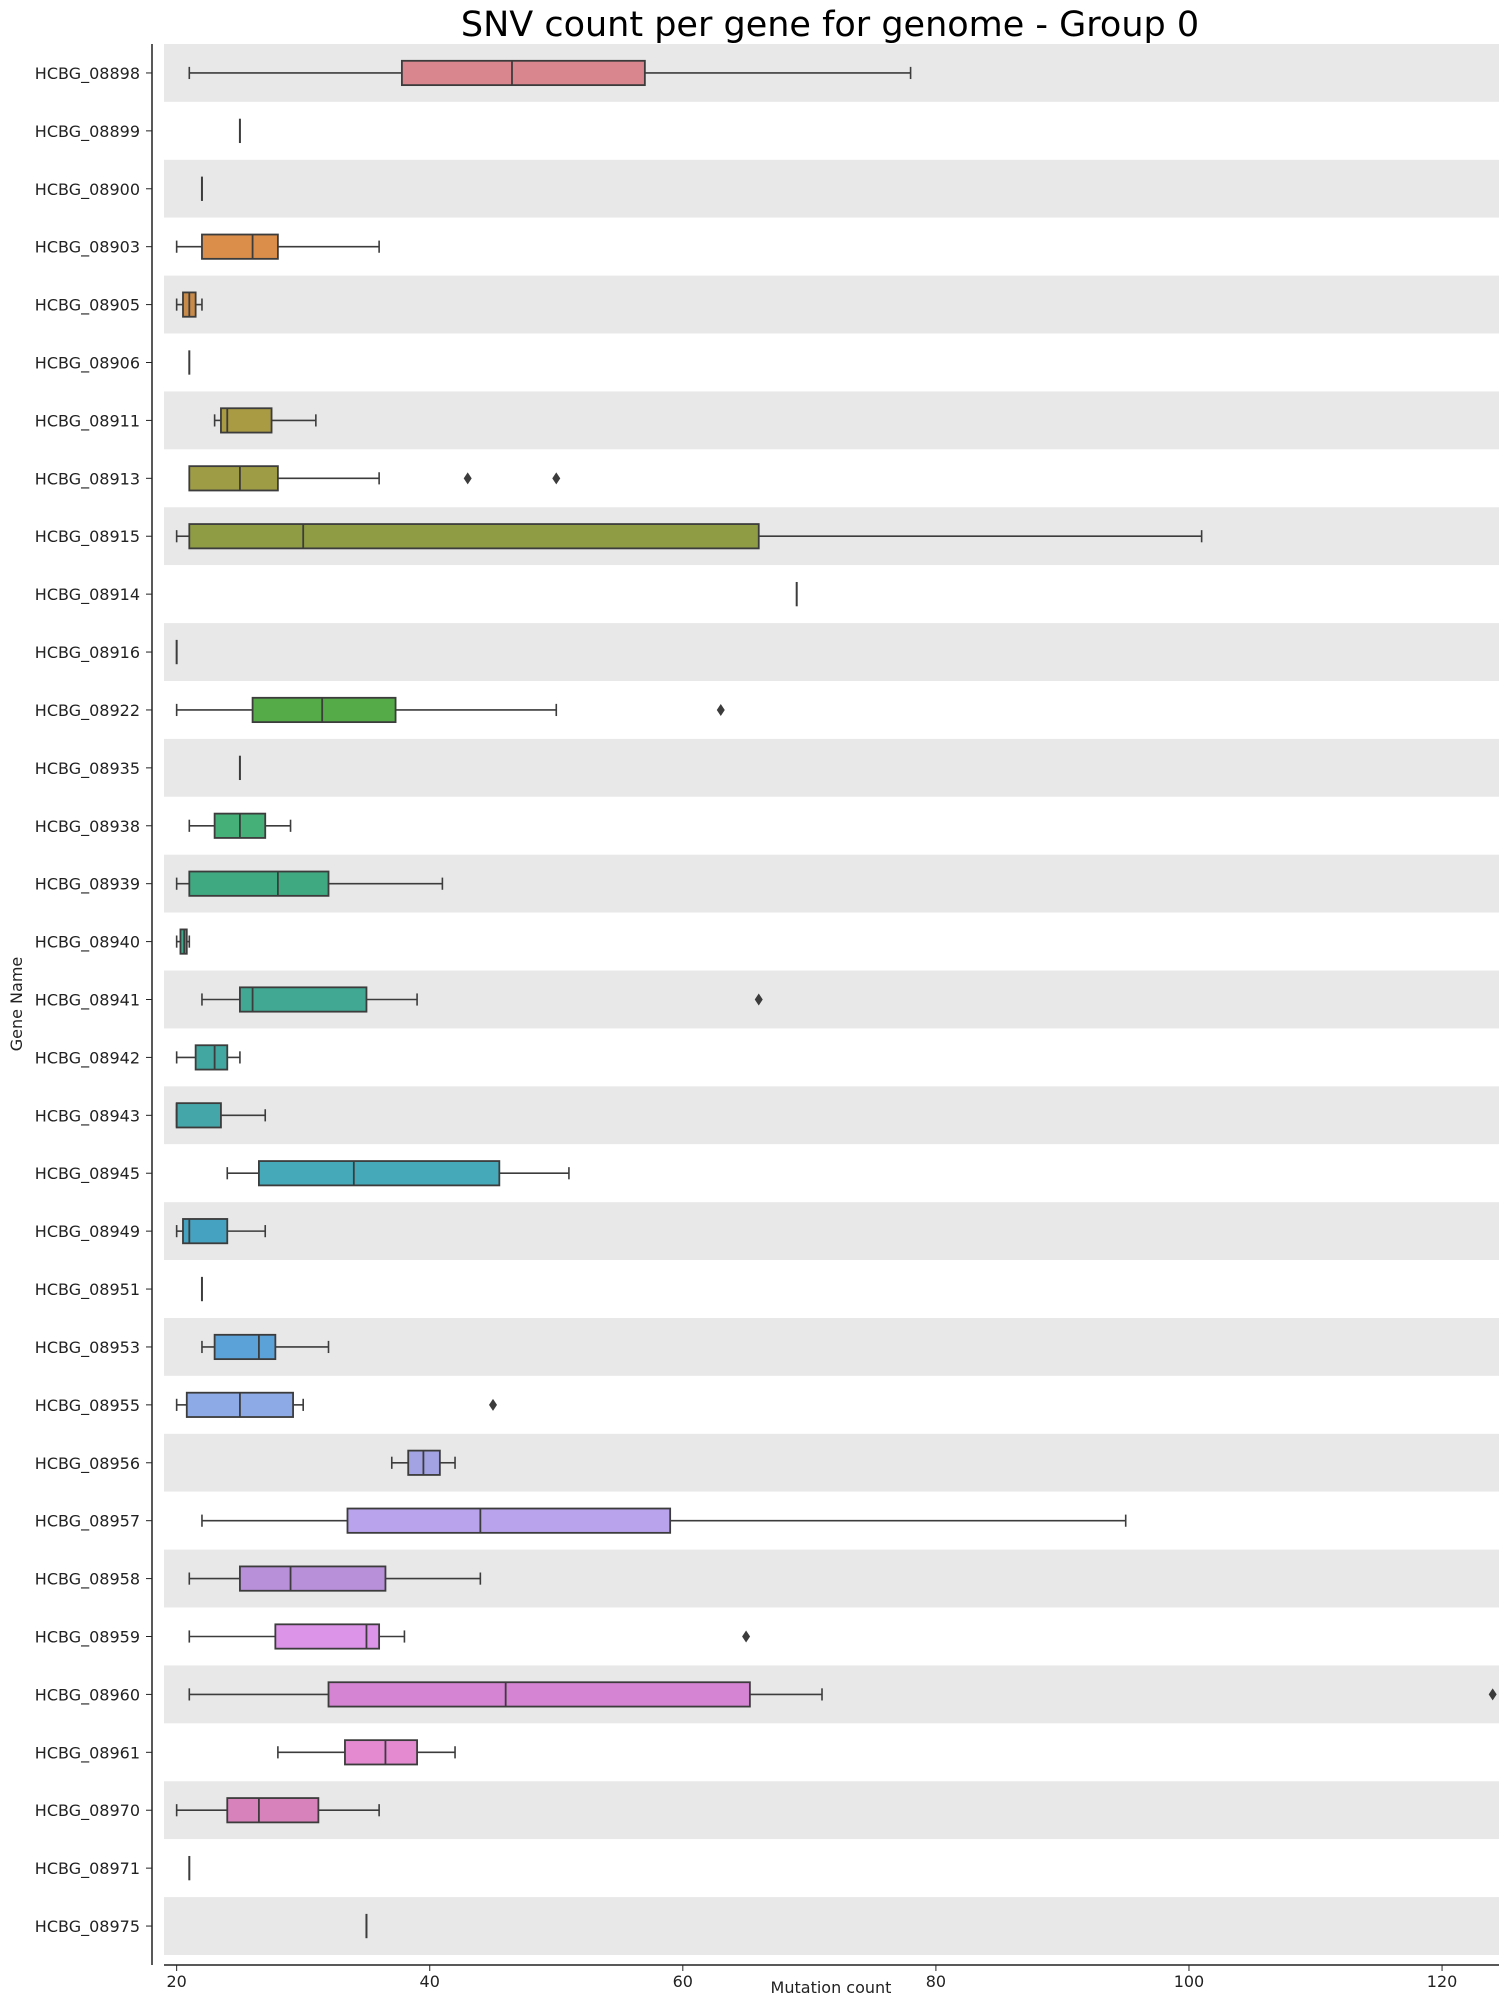 The image size is (1509, 1996). Describe the element at coordinates (87, 1695) in the screenshot. I see `y-tick-label: HCBG_08960` at that location.